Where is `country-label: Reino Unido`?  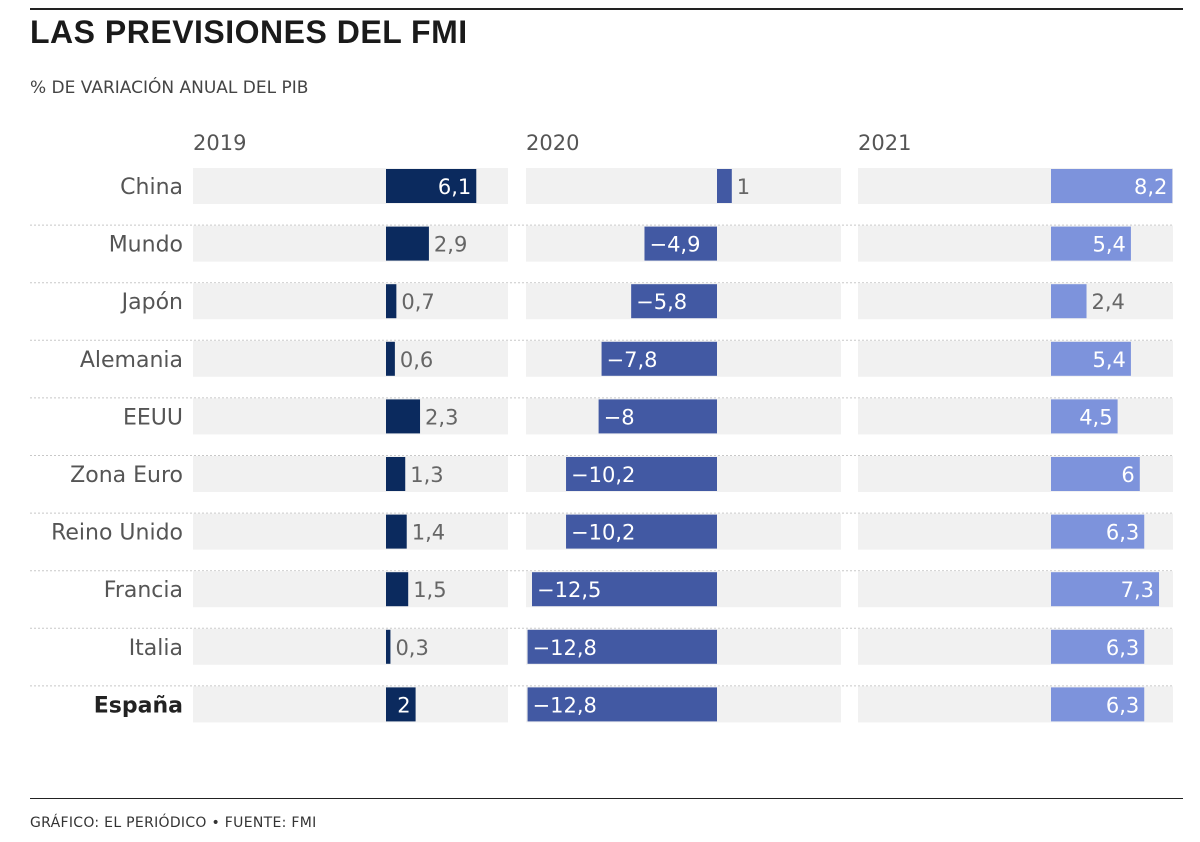 country-label: Reino Unido is located at coordinates (117, 533).